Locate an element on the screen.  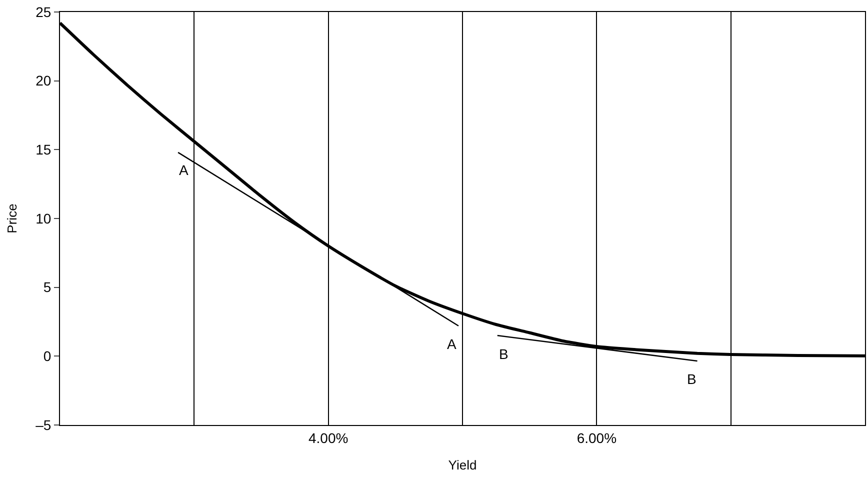
y-tick-label: –5 is located at coordinates (44, 424).